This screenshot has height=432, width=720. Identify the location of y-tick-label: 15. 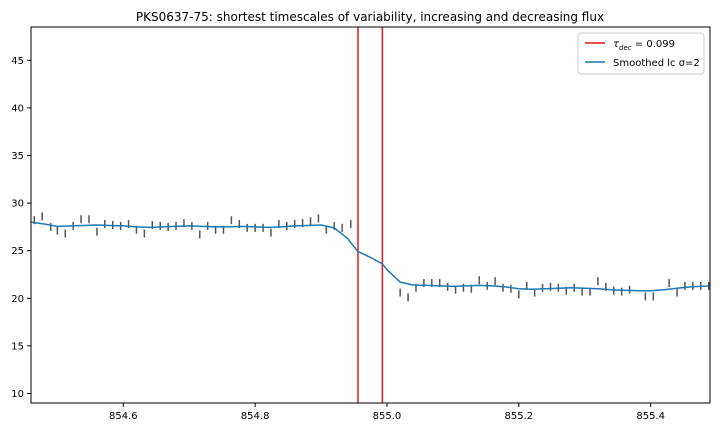
(17, 346).